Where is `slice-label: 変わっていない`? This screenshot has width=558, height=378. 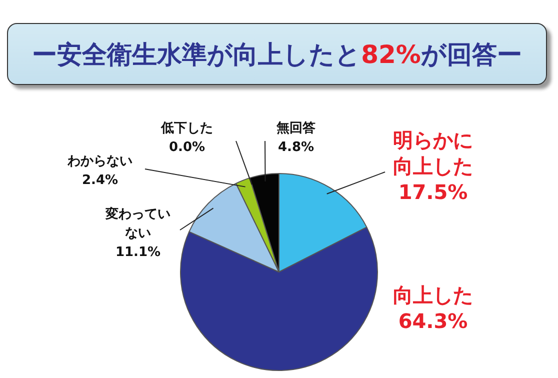 slice-label: 変わっていない is located at coordinates (137, 223).